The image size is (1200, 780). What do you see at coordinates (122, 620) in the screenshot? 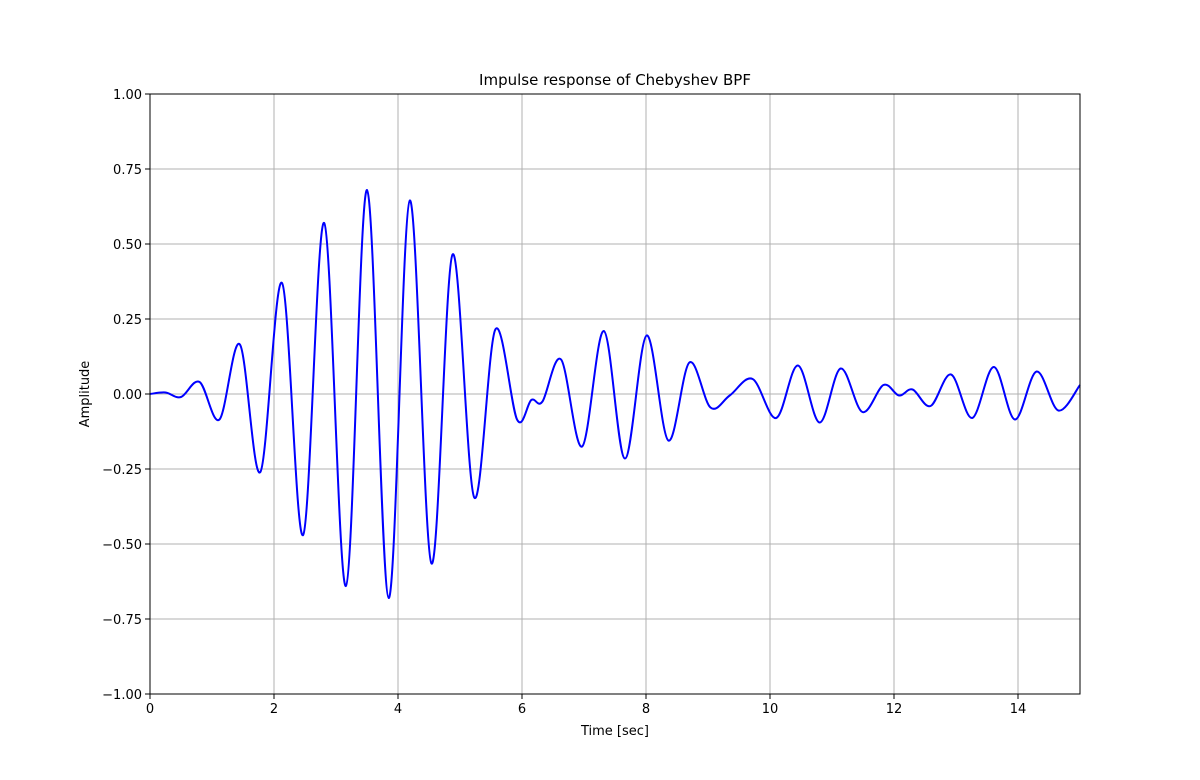
I see `y-tick-label: −0.75` at bounding box center [122, 620].